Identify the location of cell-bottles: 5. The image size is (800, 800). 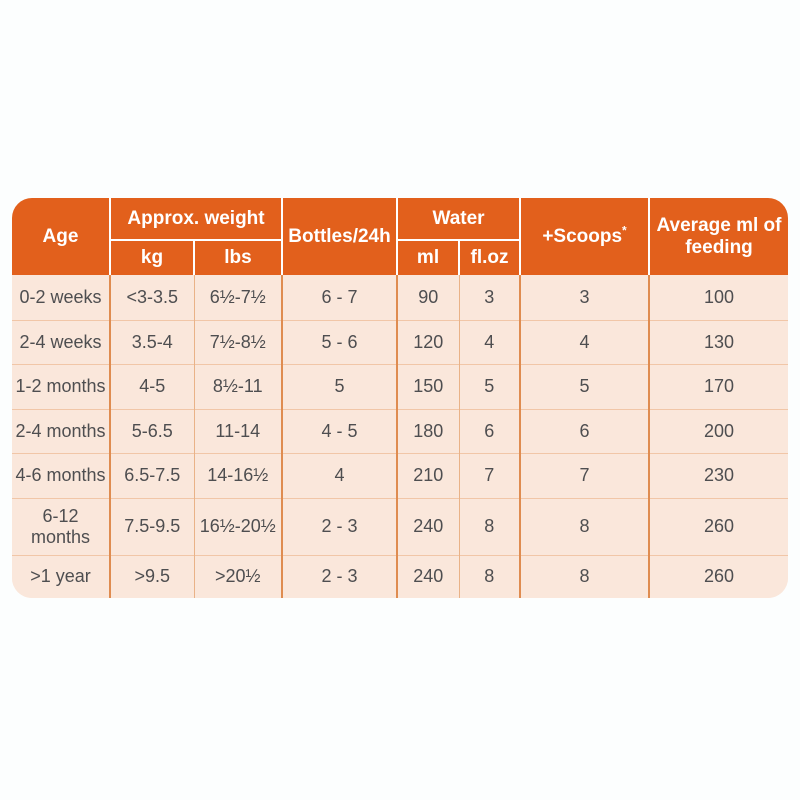
(339, 386).